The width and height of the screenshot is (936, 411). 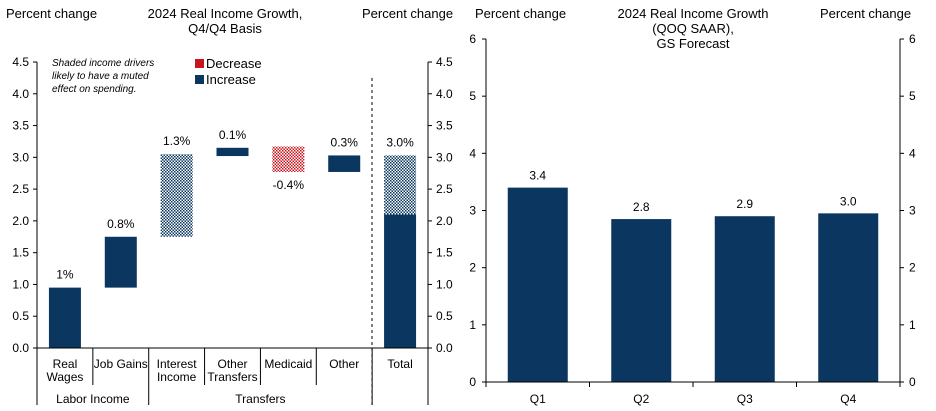 I want to click on x-group-label: Labor Income, so click(x=93, y=399).